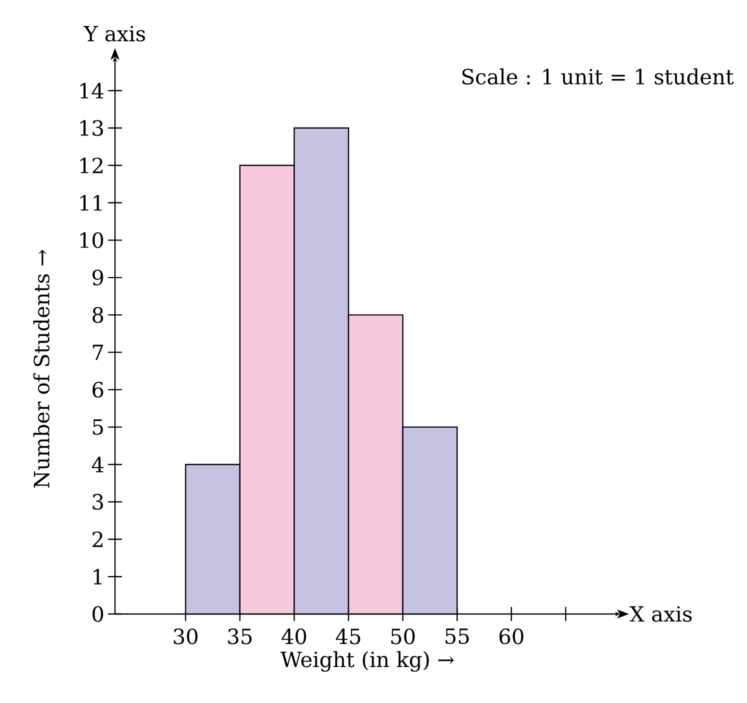 The image size is (747, 703). I want to click on y-tick-label: 3, so click(97, 502).